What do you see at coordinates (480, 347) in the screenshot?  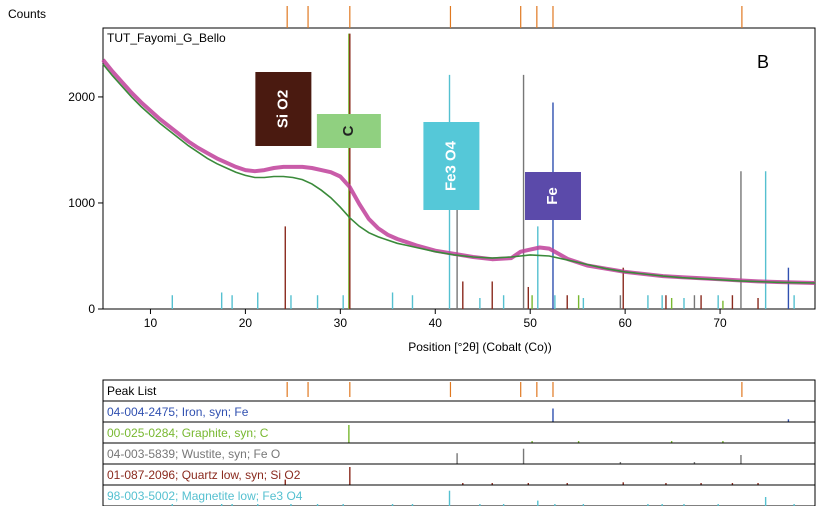 I see `x-axis-label: Position [°2θ] (Cobalt (Co))` at bounding box center [480, 347].